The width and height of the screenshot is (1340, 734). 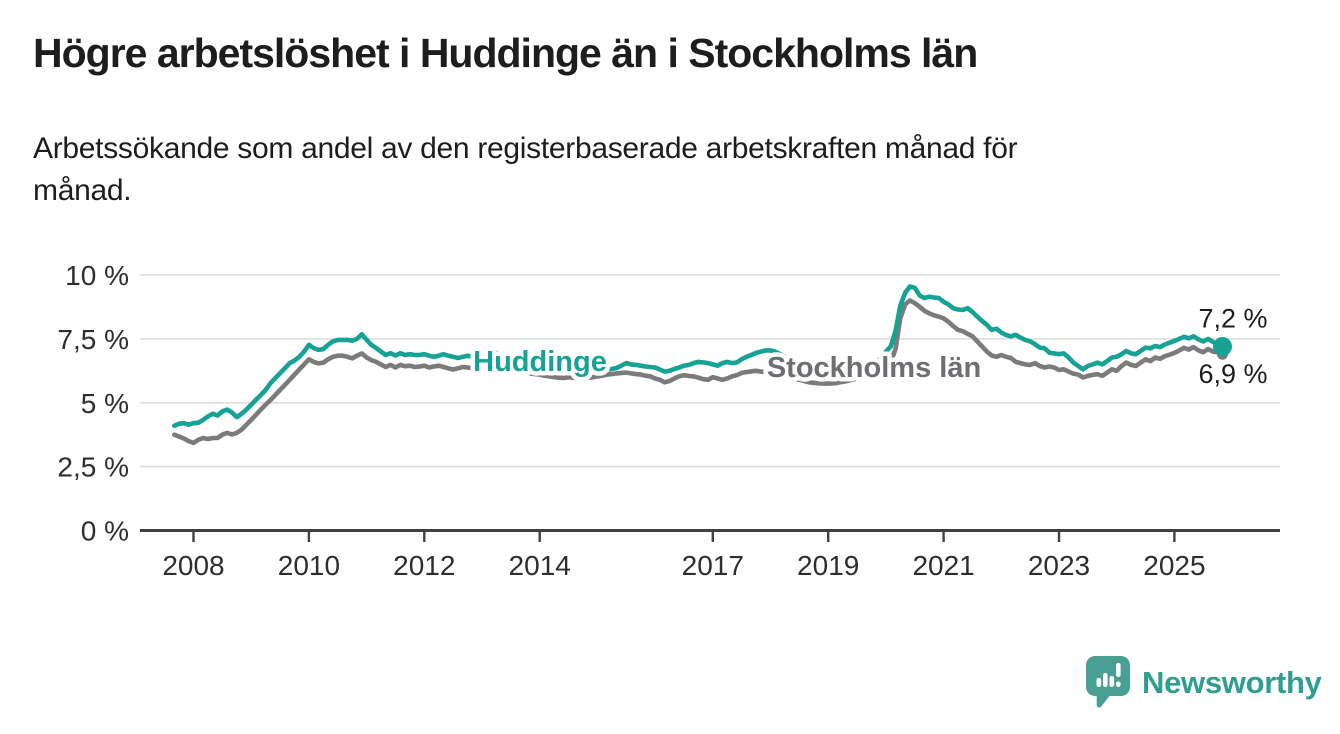 What do you see at coordinates (1232, 319) in the screenshot?
I see `end-value-label-huddinge: 7,2 %` at bounding box center [1232, 319].